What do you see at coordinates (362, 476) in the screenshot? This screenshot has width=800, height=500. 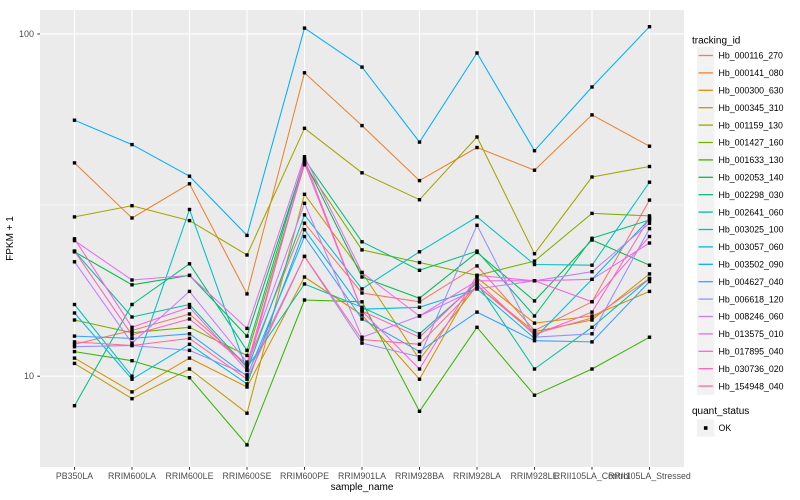 I see `x-tick-label: RRIM901LA` at bounding box center [362, 476].